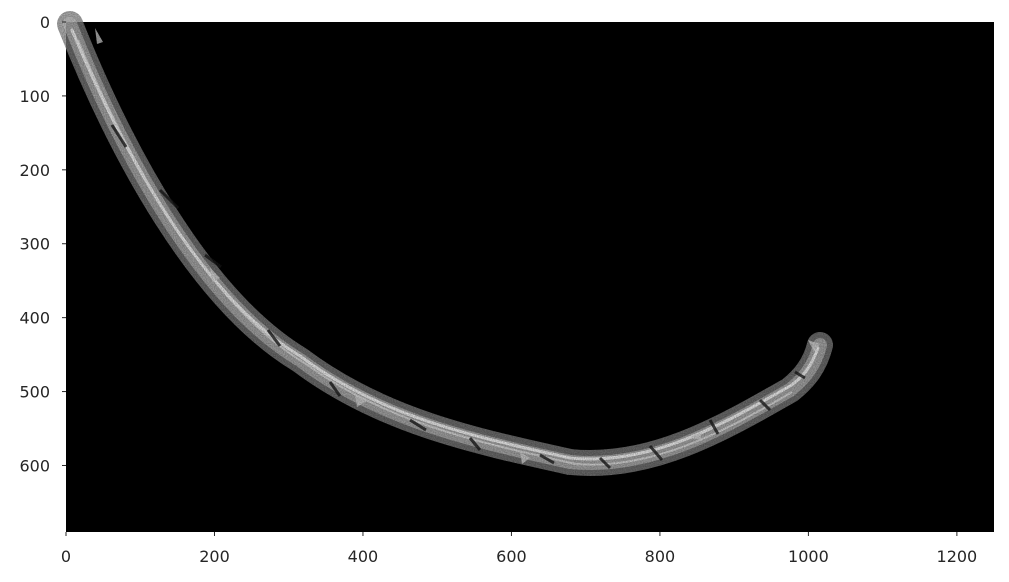  I want to click on x-tick-label: 800, so click(660, 556).